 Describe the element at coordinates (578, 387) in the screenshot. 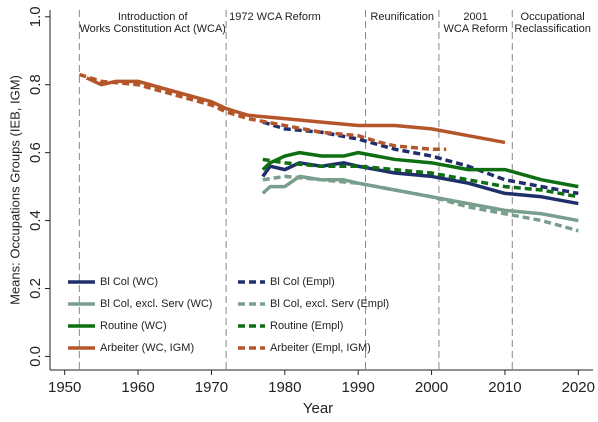

I see `x-tick-label: 2020` at that location.